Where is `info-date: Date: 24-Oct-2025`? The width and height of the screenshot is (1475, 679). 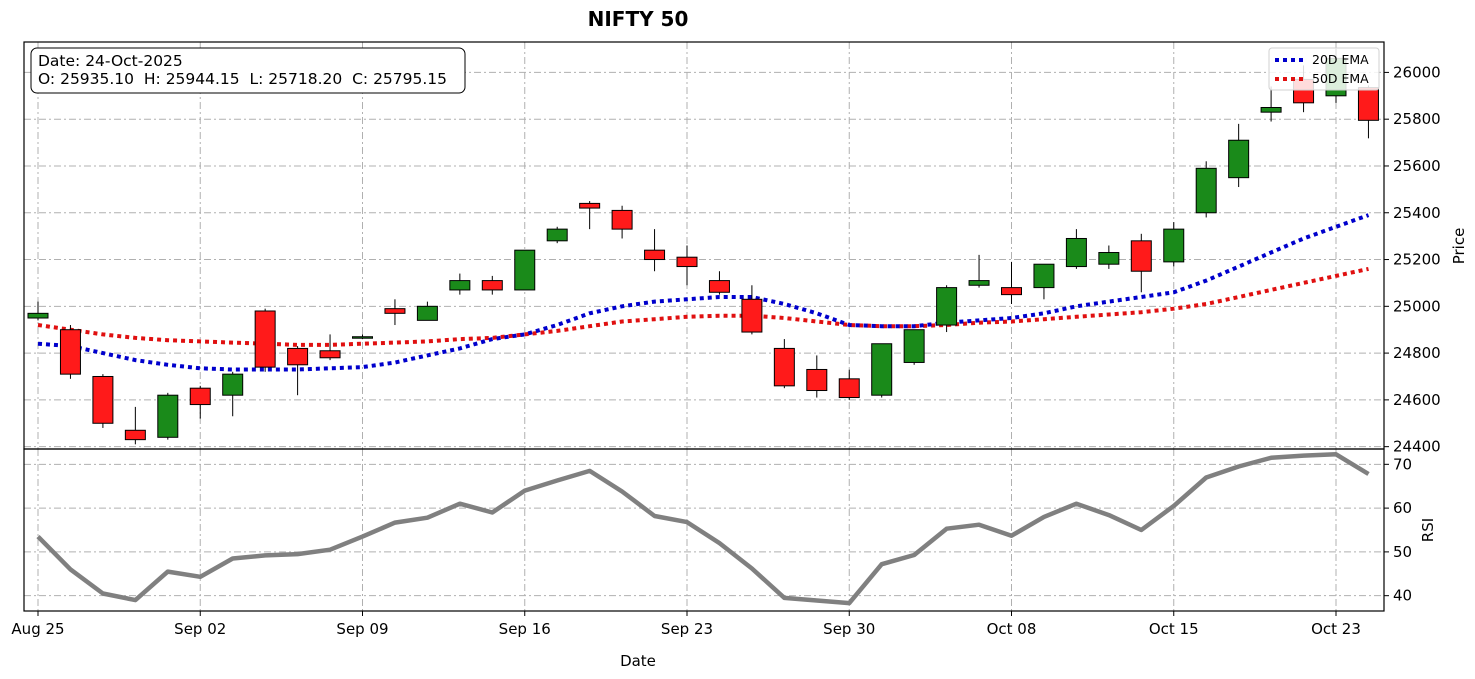
info-date: Date: 24-Oct-2025 is located at coordinates (110, 61).